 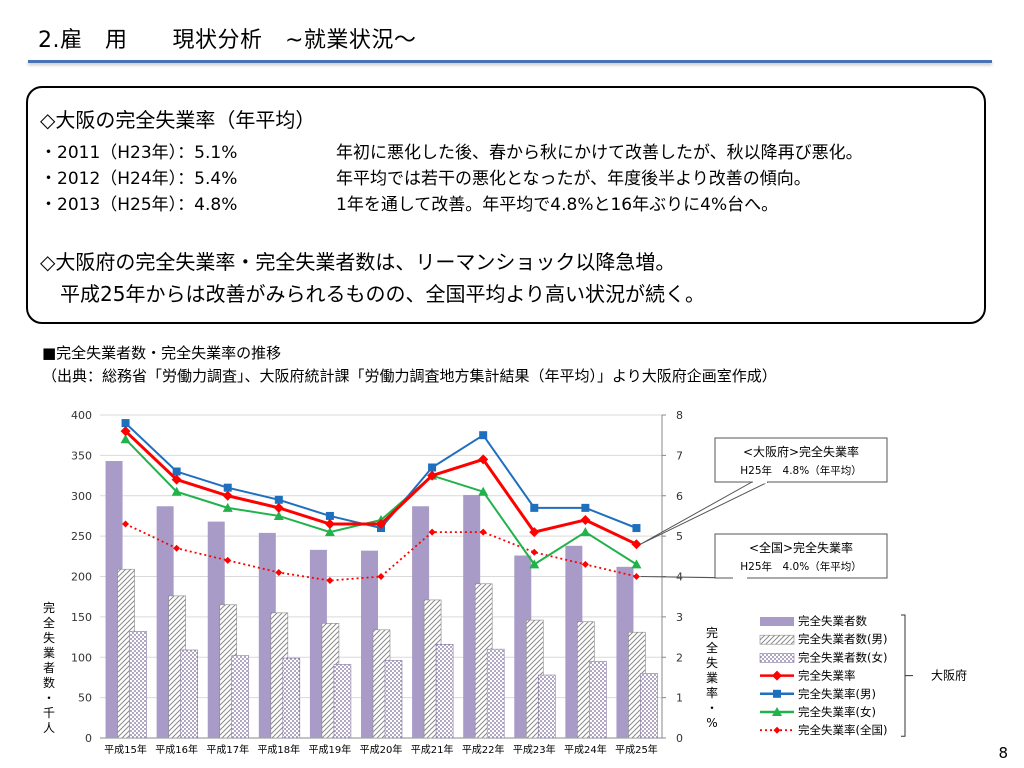 I want to click on x-tick-label: 平成20年, so click(x=381, y=749).